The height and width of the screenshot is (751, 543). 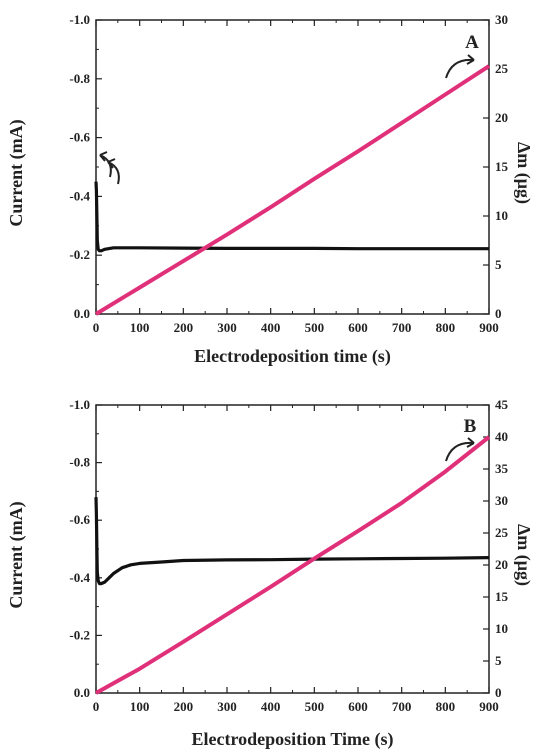 What do you see at coordinates (502, 468) in the screenshot?
I see `y-right-tick-label: 35` at bounding box center [502, 468].